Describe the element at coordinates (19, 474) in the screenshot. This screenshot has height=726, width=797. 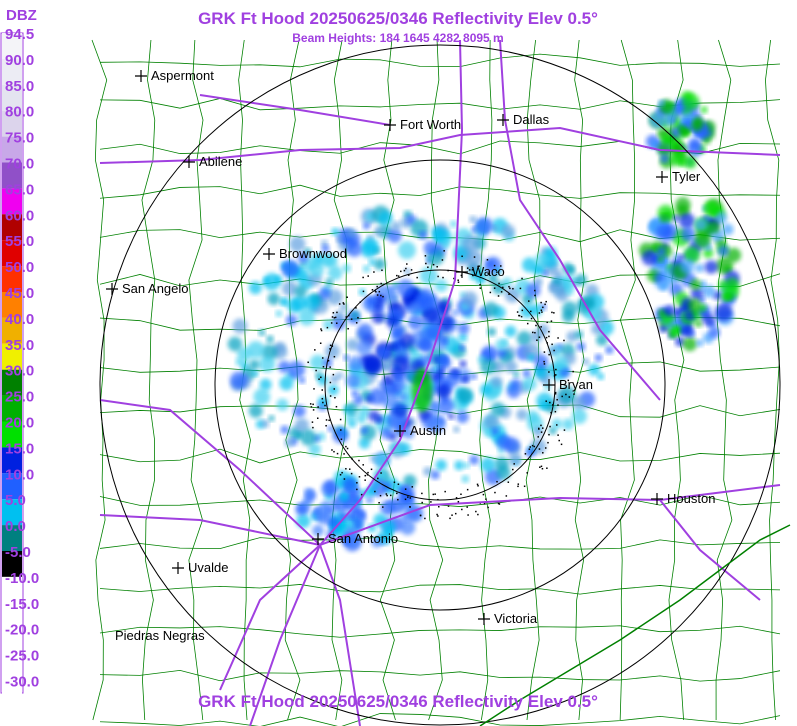
I see `legend-label: 10.0` at that location.